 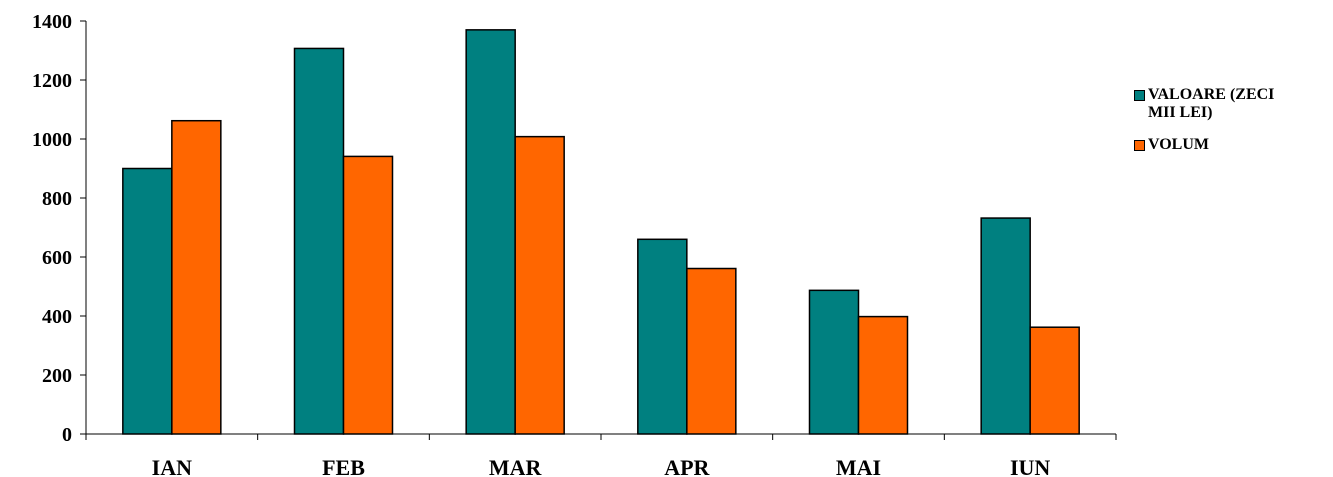 I want to click on y-tick-label: 400, so click(x=57, y=317).